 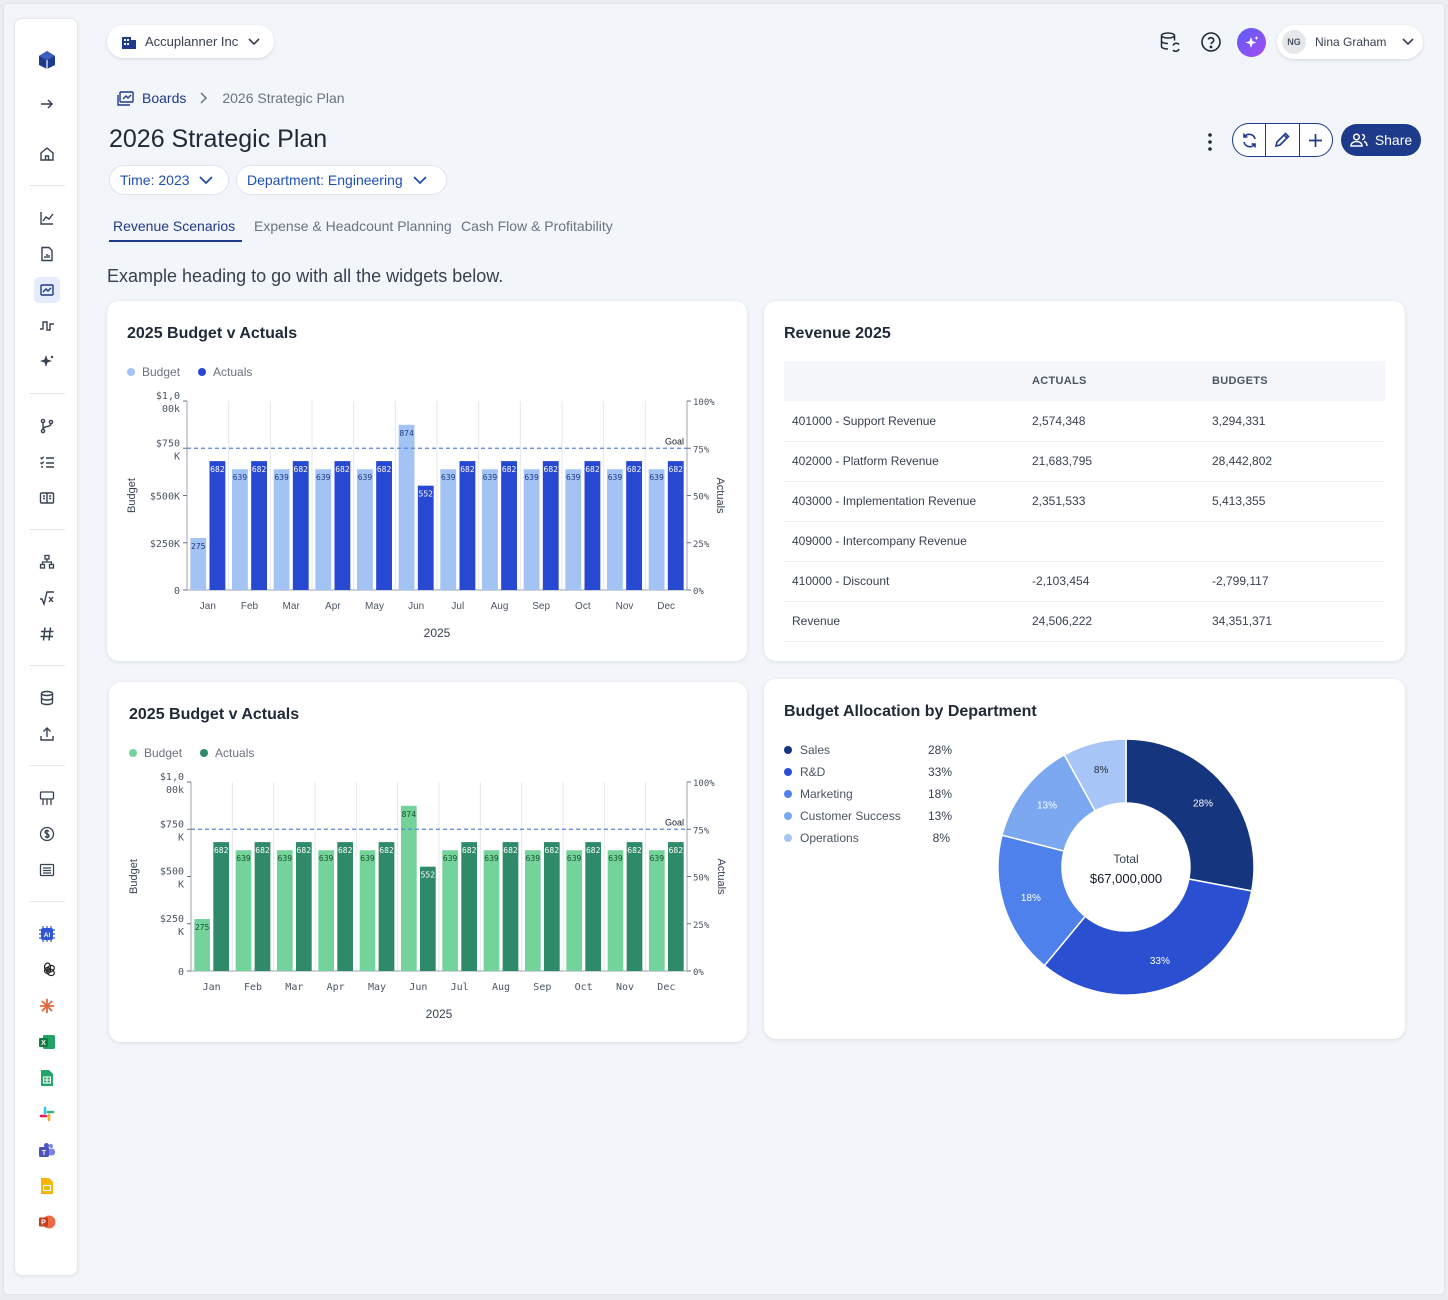 What do you see at coordinates (47, 1150) in the screenshot?
I see `teams-icon: T` at bounding box center [47, 1150].